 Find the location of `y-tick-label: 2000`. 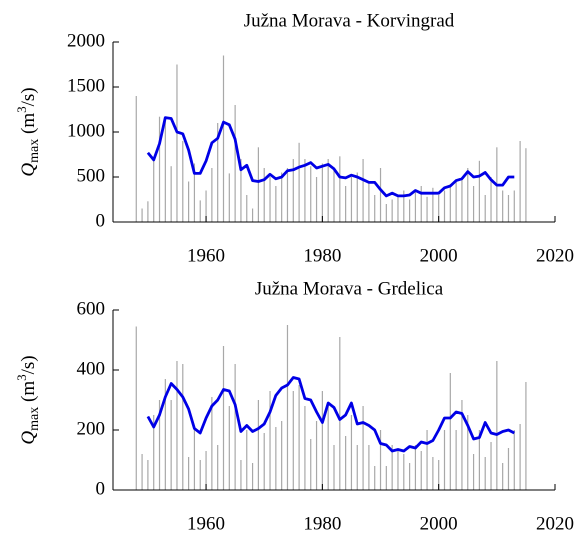

y-tick-label: 2000 is located at coordinates (86, 40).